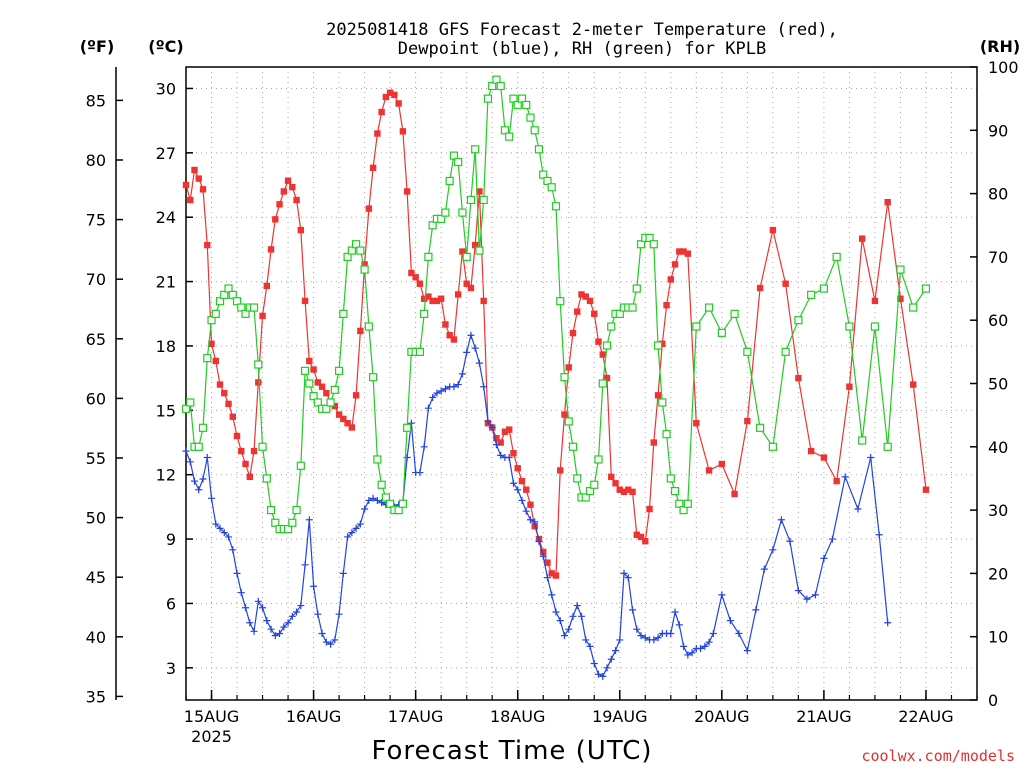 The width and height of the screenshot is (1024, 768). Describe the element at coordinates (96, 160) in the screenshot. I see `fahrenheit-tick-label: 80` at that location.